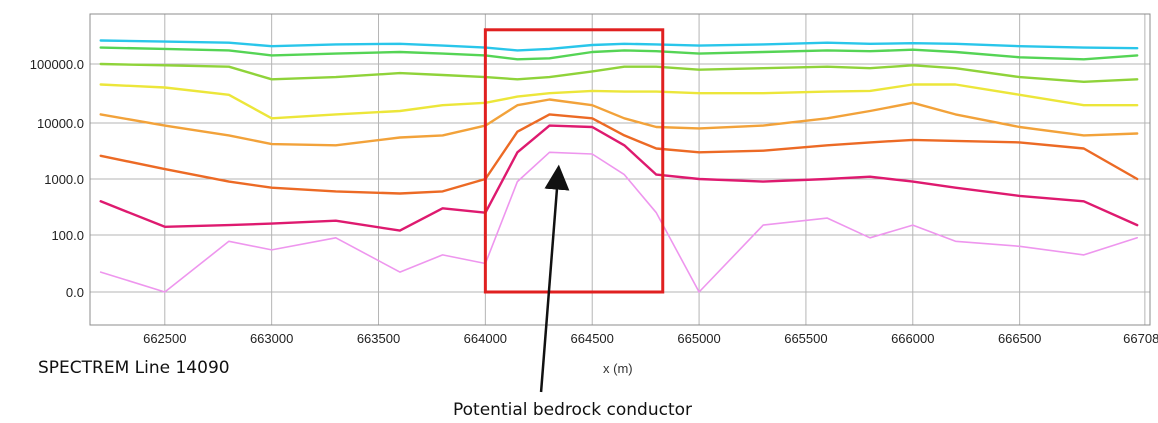 The height and width of the screenshot is (423, 1158). I want to click on x-tick-label: 666000, so click(912, 338).